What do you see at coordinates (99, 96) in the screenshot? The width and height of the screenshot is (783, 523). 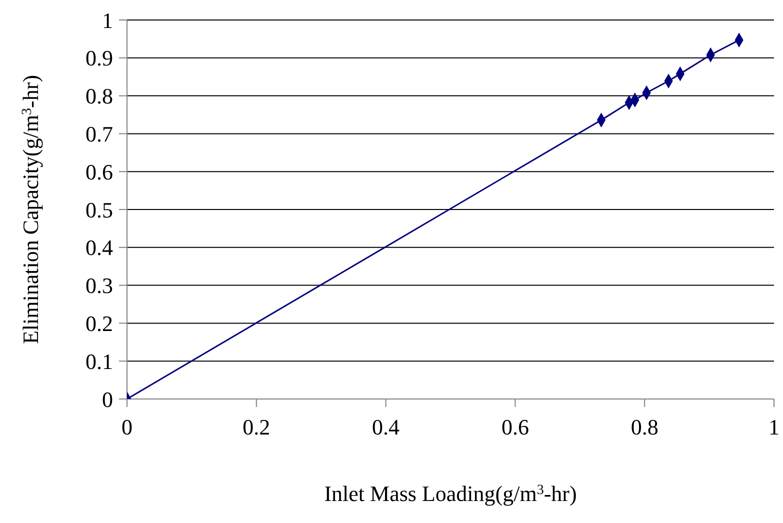 I see `y-tick-label: 0.8` at bounding box center [99, 96].